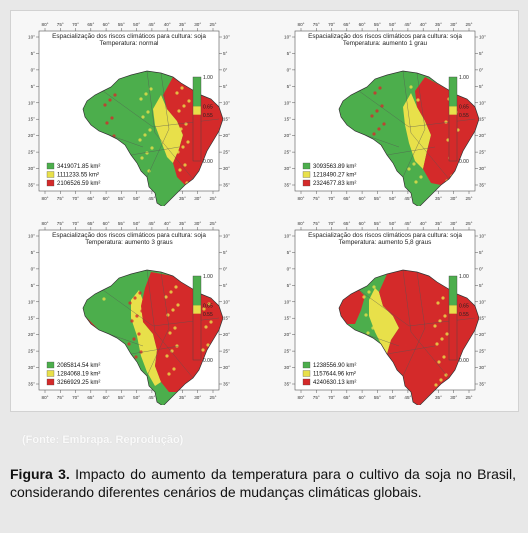 This screenshot has width=528, height=533. I want to click on lon-label-bottom: 60°, so click(106, 397).